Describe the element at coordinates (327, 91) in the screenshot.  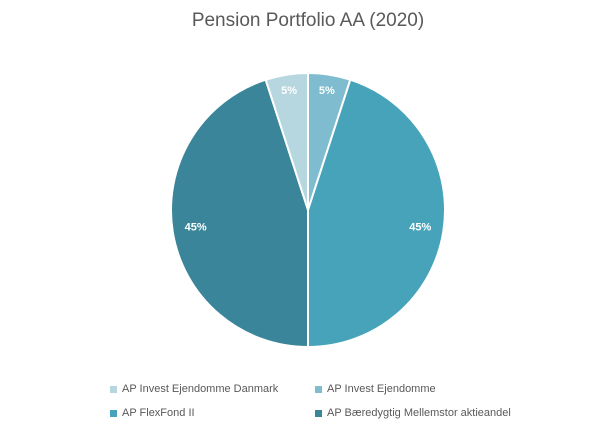
I see `data-label-ap-invest-ejendomme: 5%` at that location.